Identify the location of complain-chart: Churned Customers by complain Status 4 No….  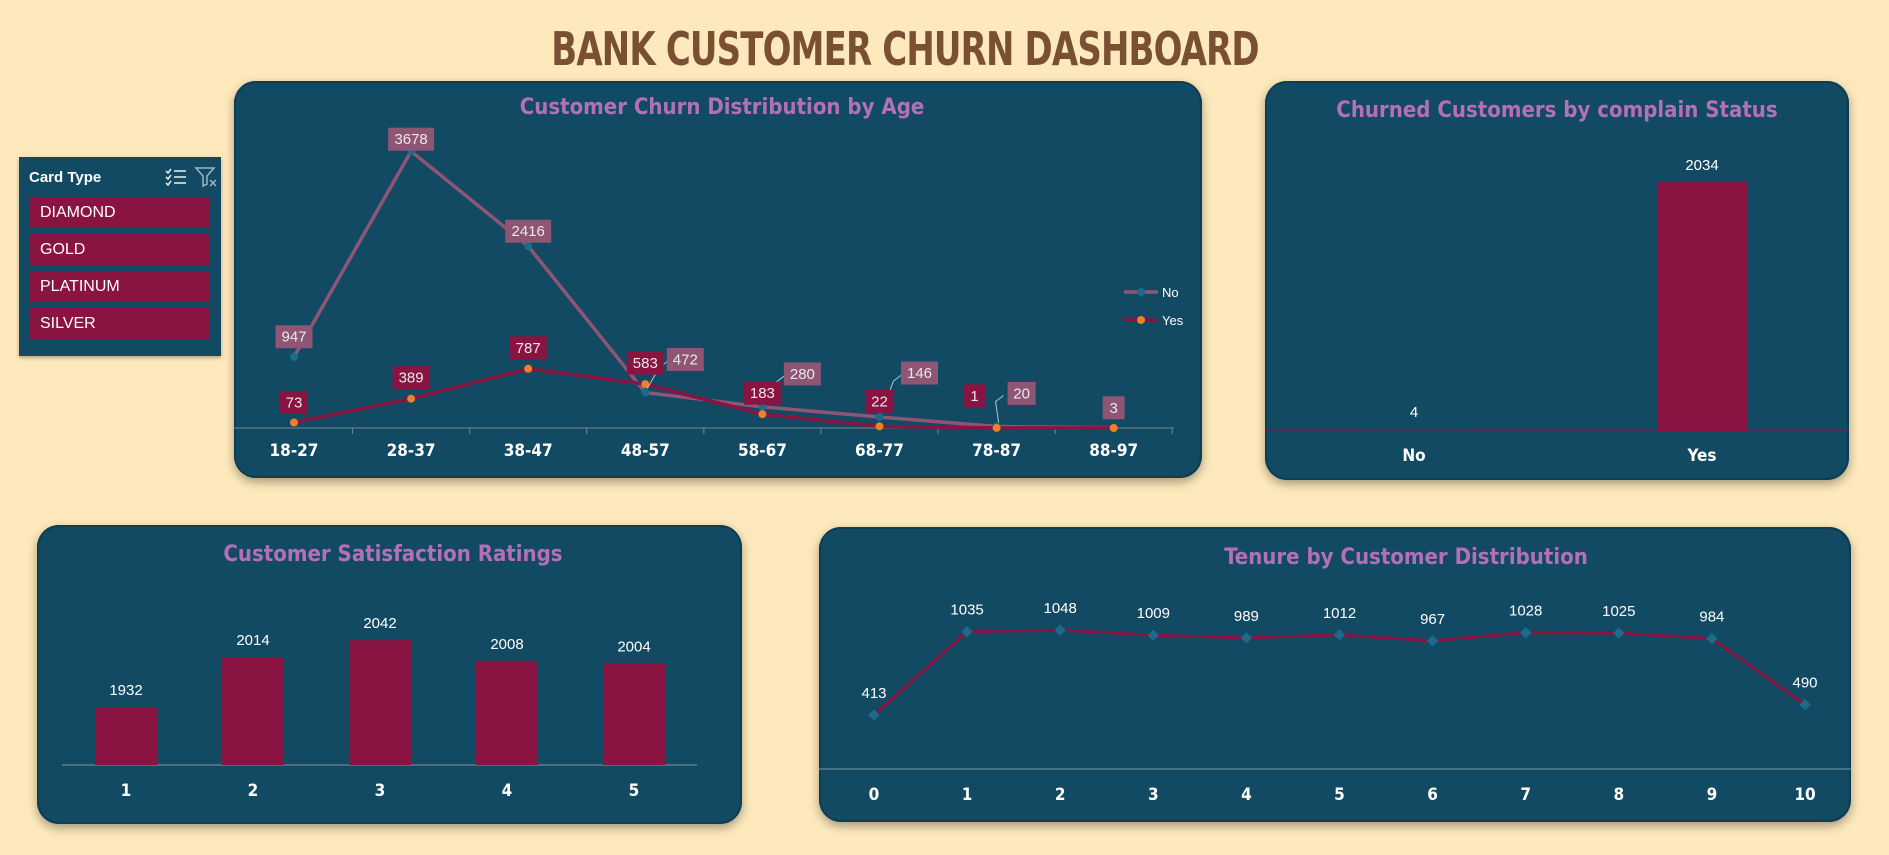
(1557, 282).